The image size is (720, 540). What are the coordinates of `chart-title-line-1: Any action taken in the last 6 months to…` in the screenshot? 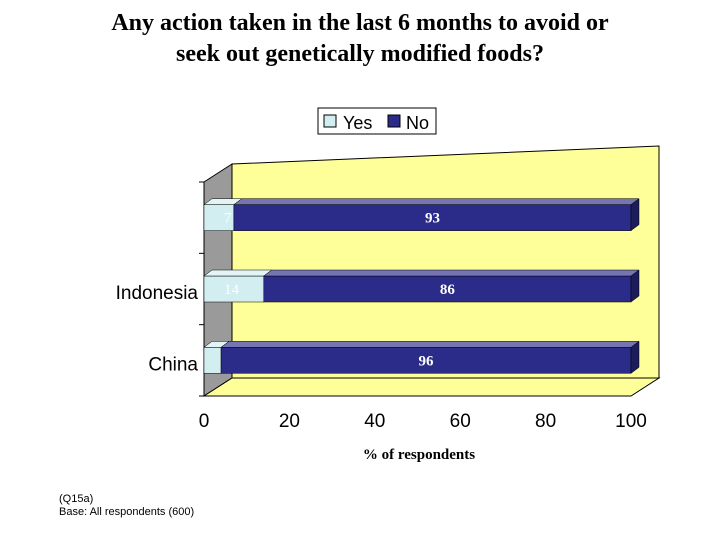 It's located at (360, 23).